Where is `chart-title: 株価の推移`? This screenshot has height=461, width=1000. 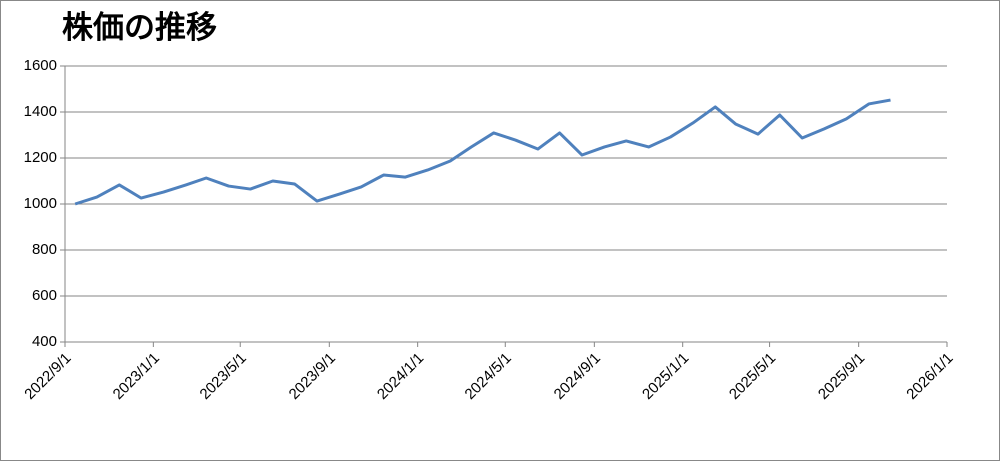 chart-title: 株価の推移 is located at coordinates (139, 27).